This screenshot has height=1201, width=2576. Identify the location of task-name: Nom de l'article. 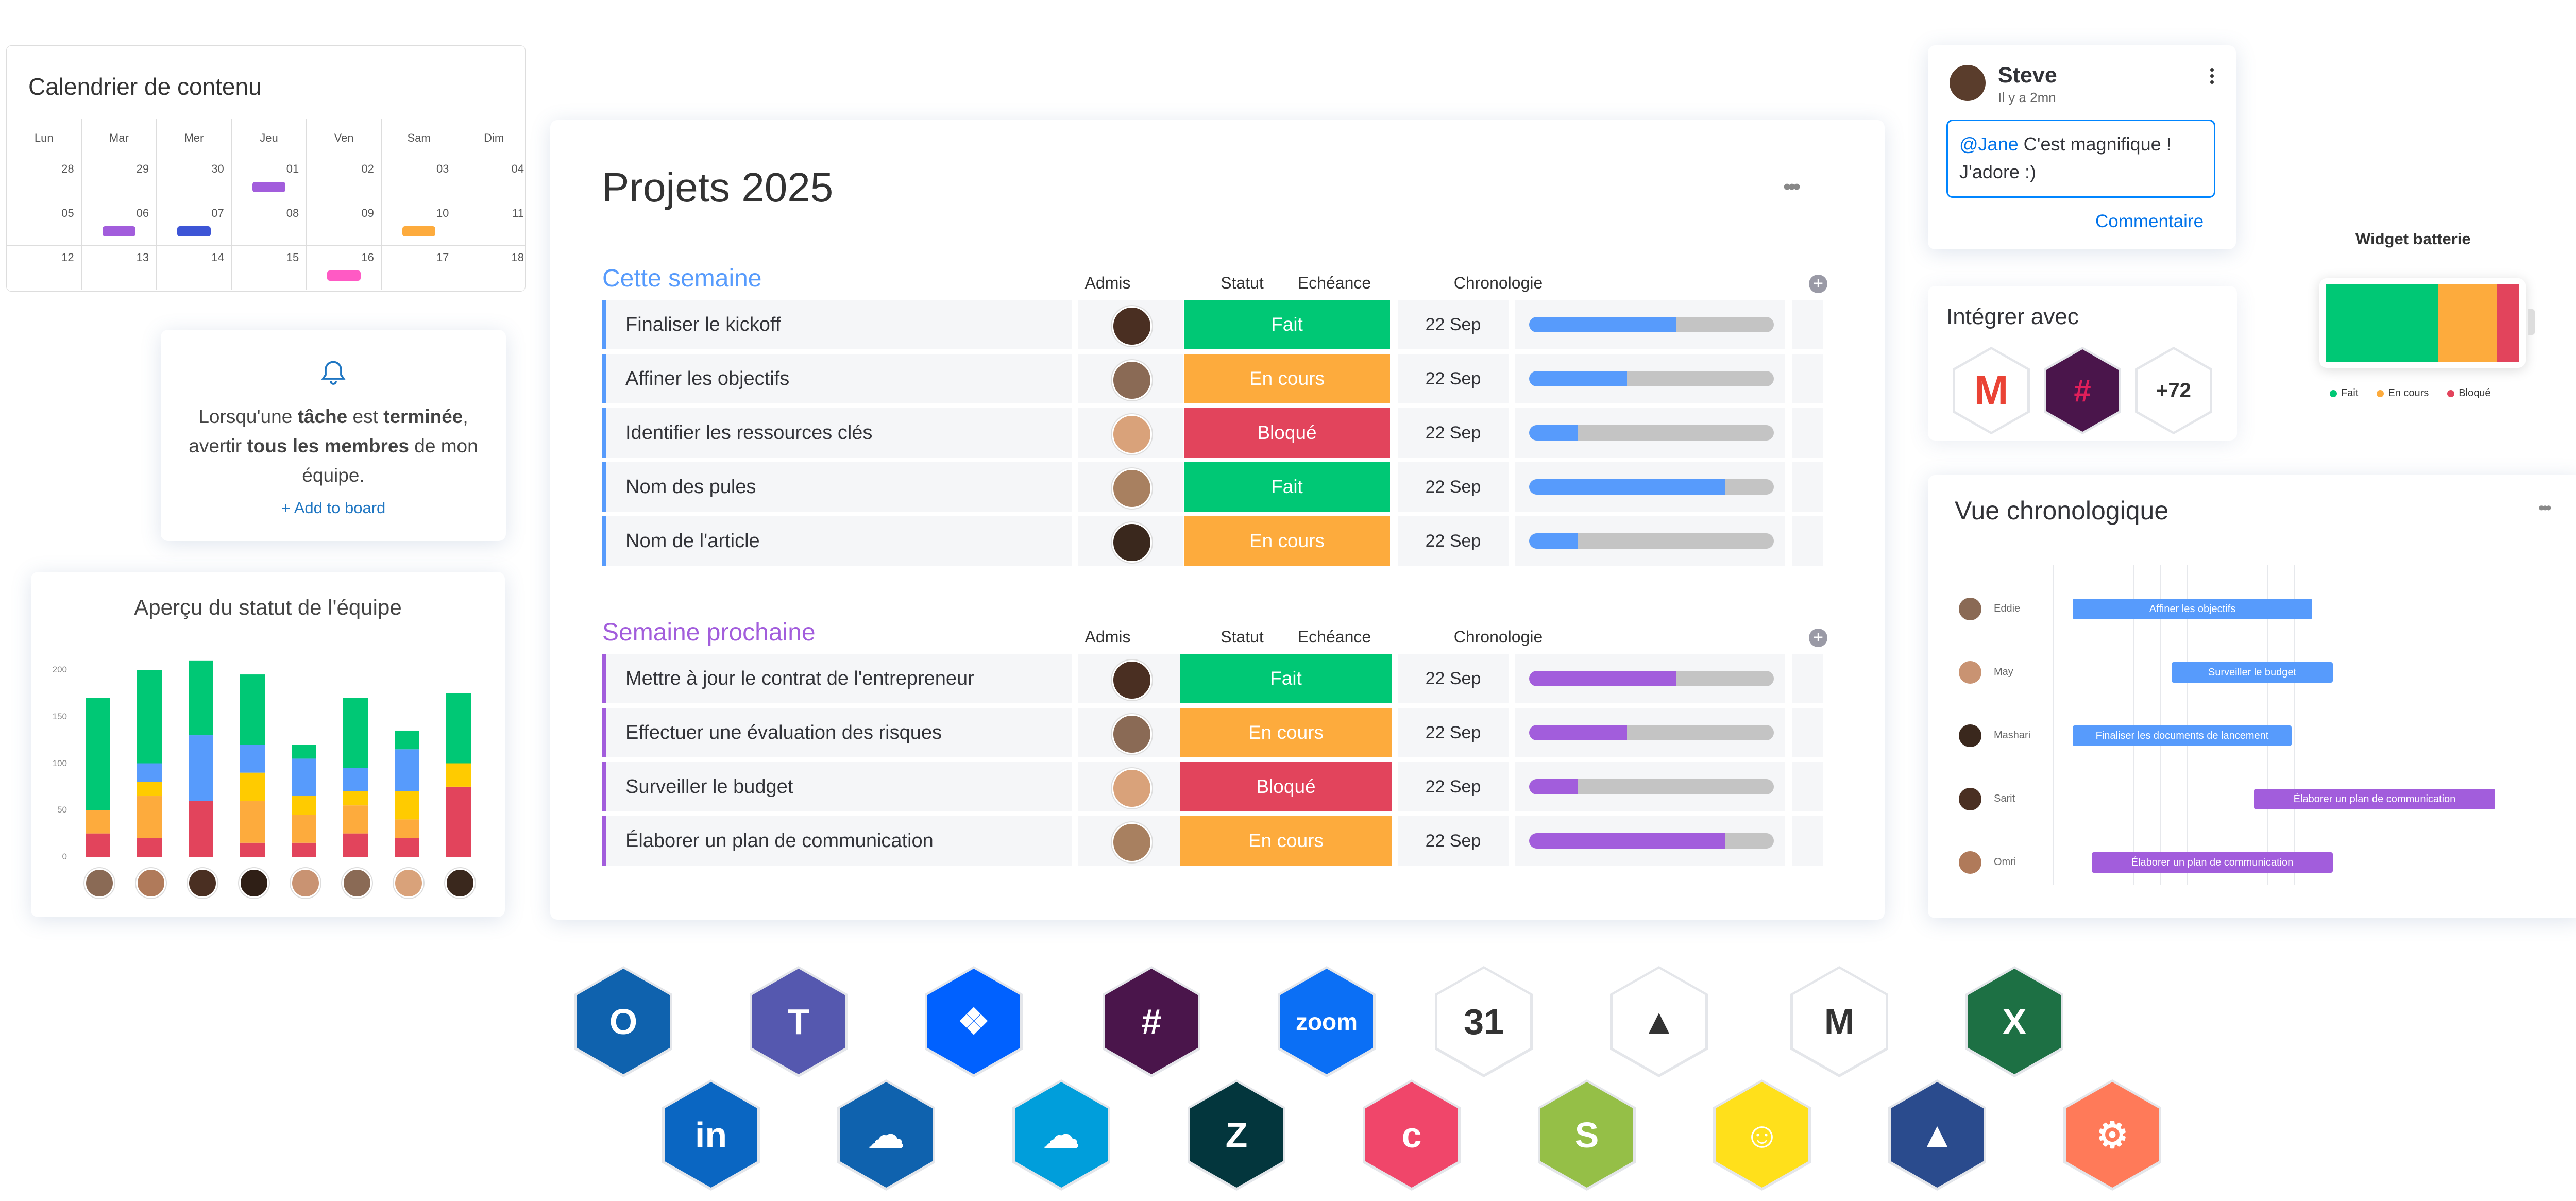
(837, 541).